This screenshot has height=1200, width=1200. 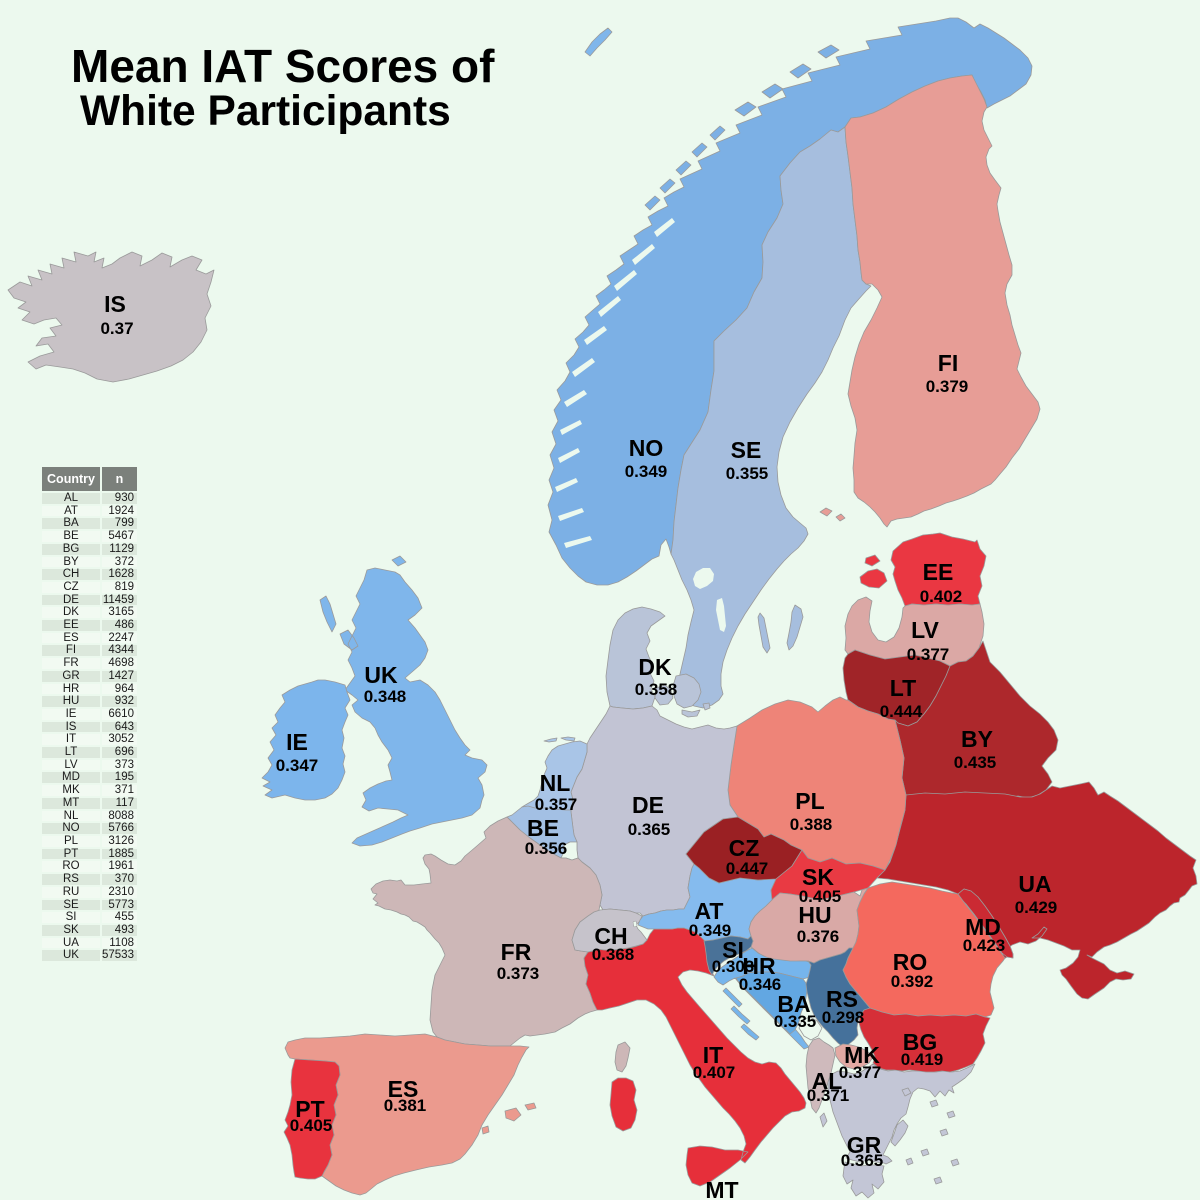 What do you see at coordinates (405, 1105) in the screenshot?
I see `svg-text: 0.381` at bounding box center [405, 1105].